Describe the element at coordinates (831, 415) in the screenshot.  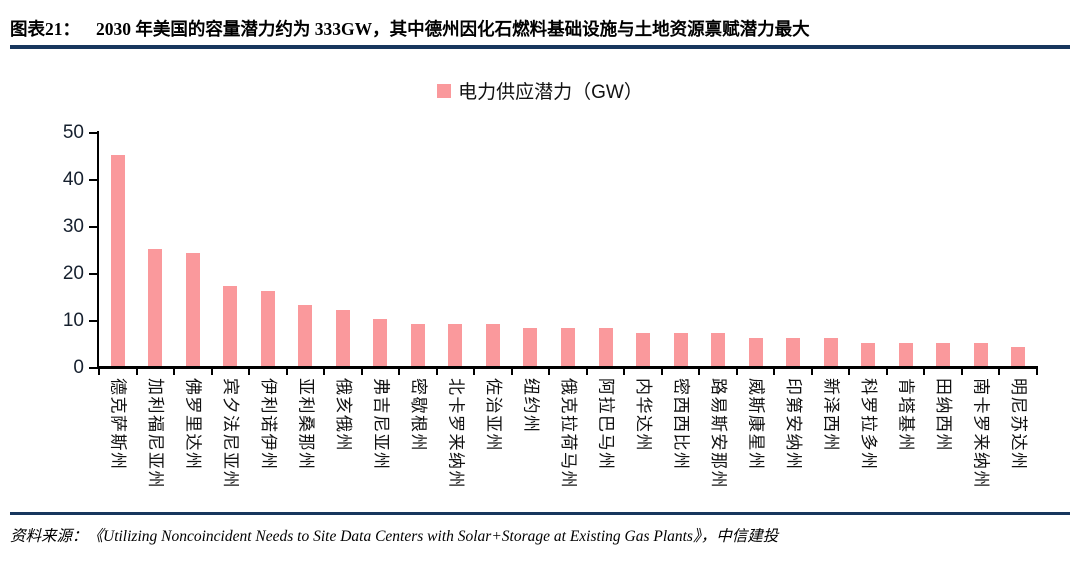
I see `x-axis-category-label: 新泽西州` at that location.